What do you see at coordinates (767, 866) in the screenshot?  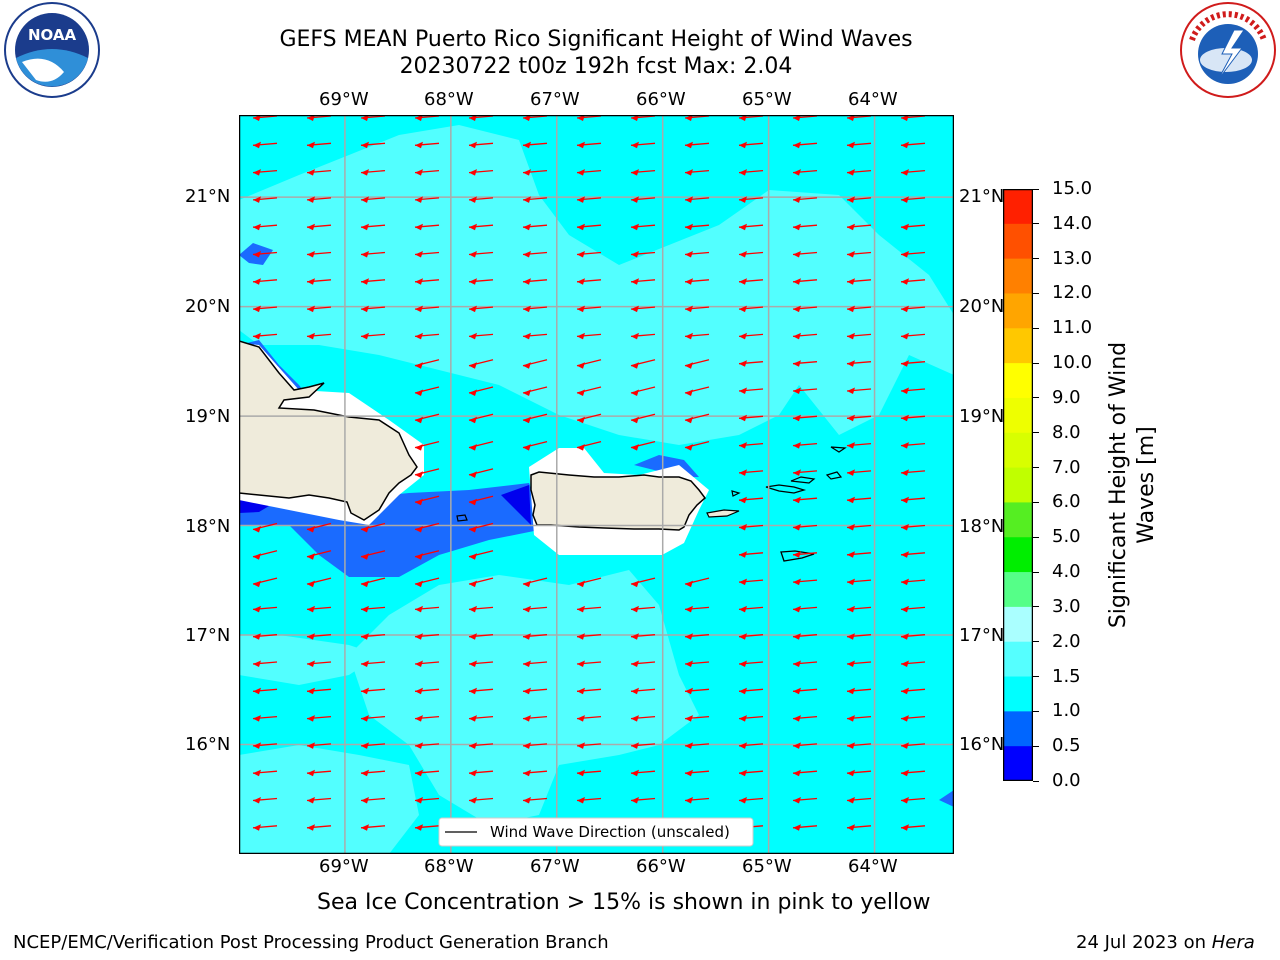 I see `lon-tick-bottom: 65°W` at bounding box center [767, 866].